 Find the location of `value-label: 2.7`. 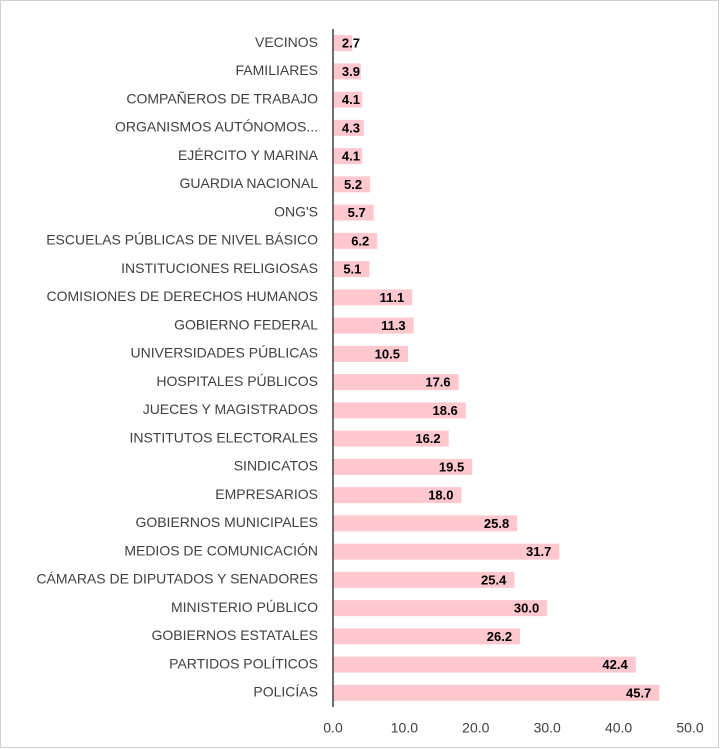

value-label: 2.7 is located at coordinates (351, 43).